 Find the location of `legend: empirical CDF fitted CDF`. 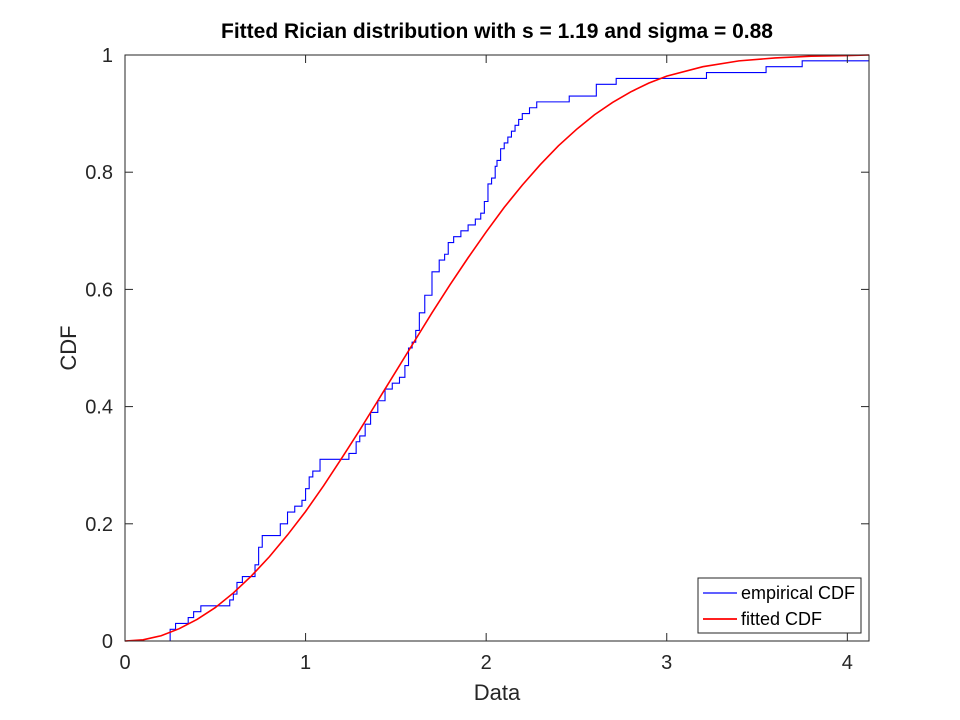

legend: empirical CDF fitted CDF is located at coordinates (779, 605).